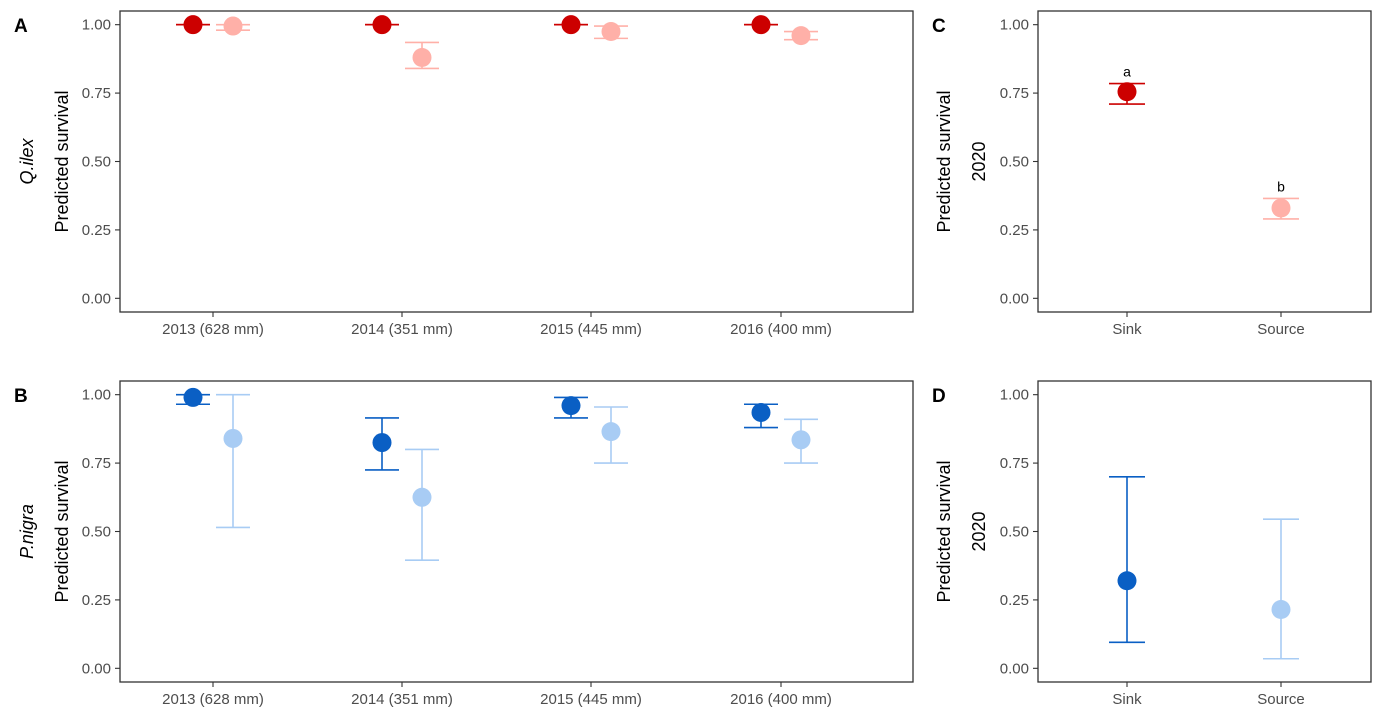  What do you see at coordinates (1281, 329) in the screenshot?
I see `panel-c-x-tick-label: Source` at bounding box center [1281, 329].